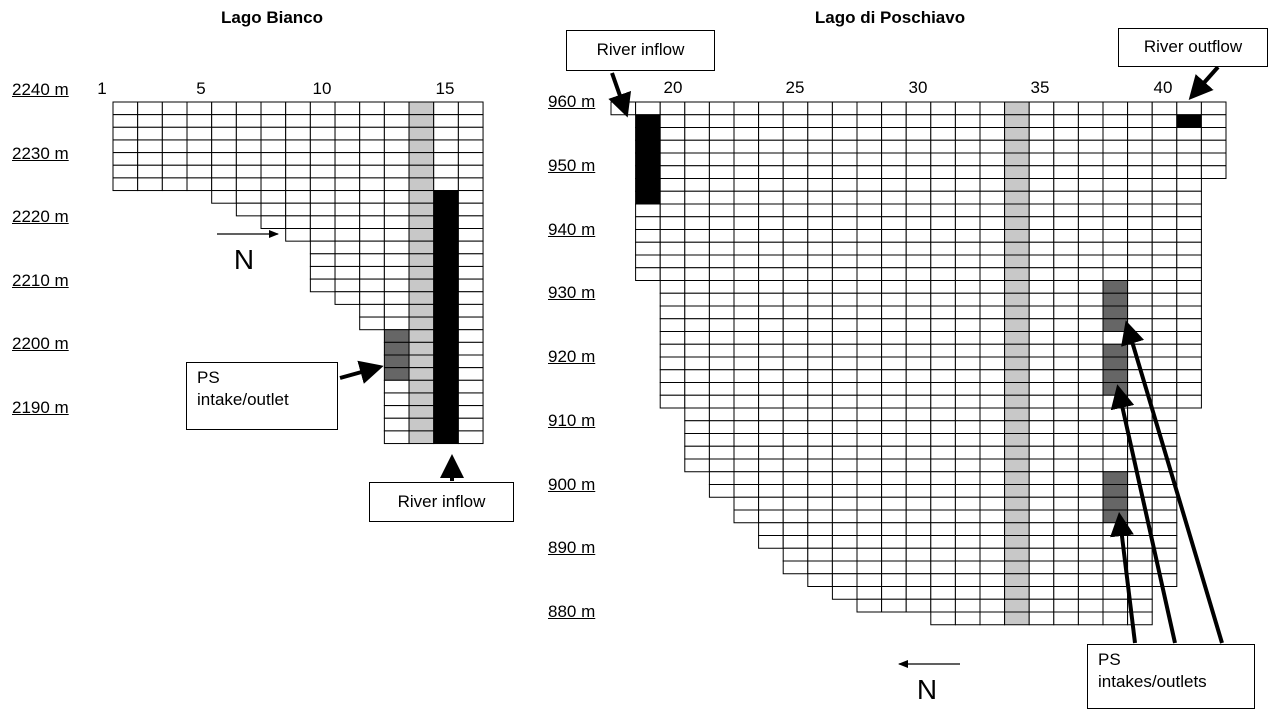  What do you see at coordinates (102, 88) in the screenshot?
I see `column-label: 1` at bounding box center [102, 88].